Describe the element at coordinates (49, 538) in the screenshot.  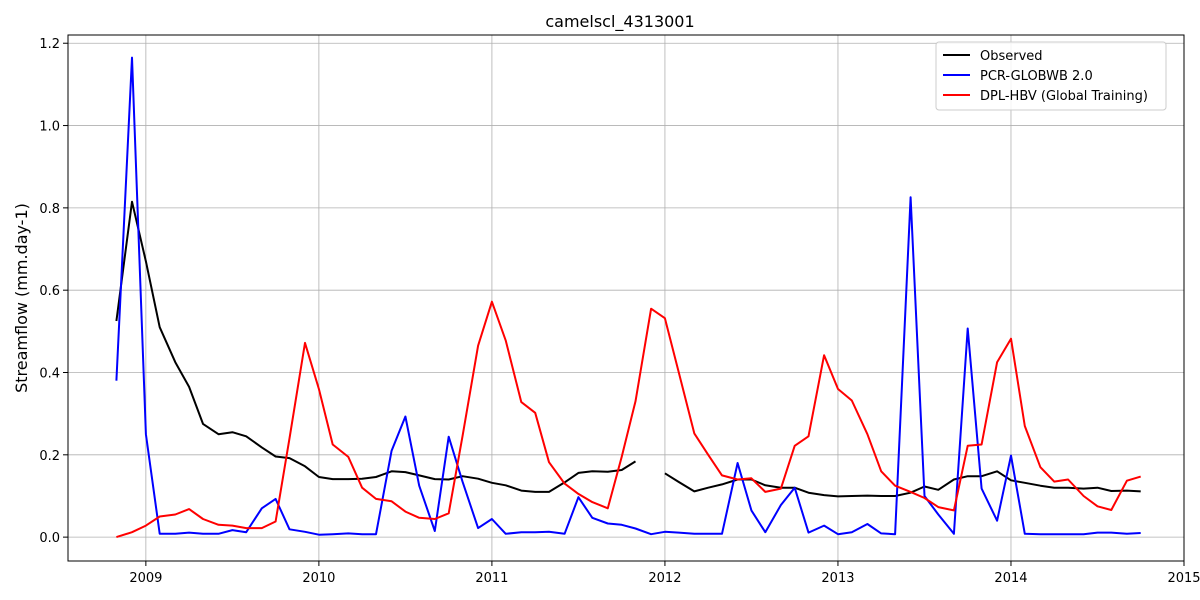
I see `y-tick-label: 0.0` at that location.